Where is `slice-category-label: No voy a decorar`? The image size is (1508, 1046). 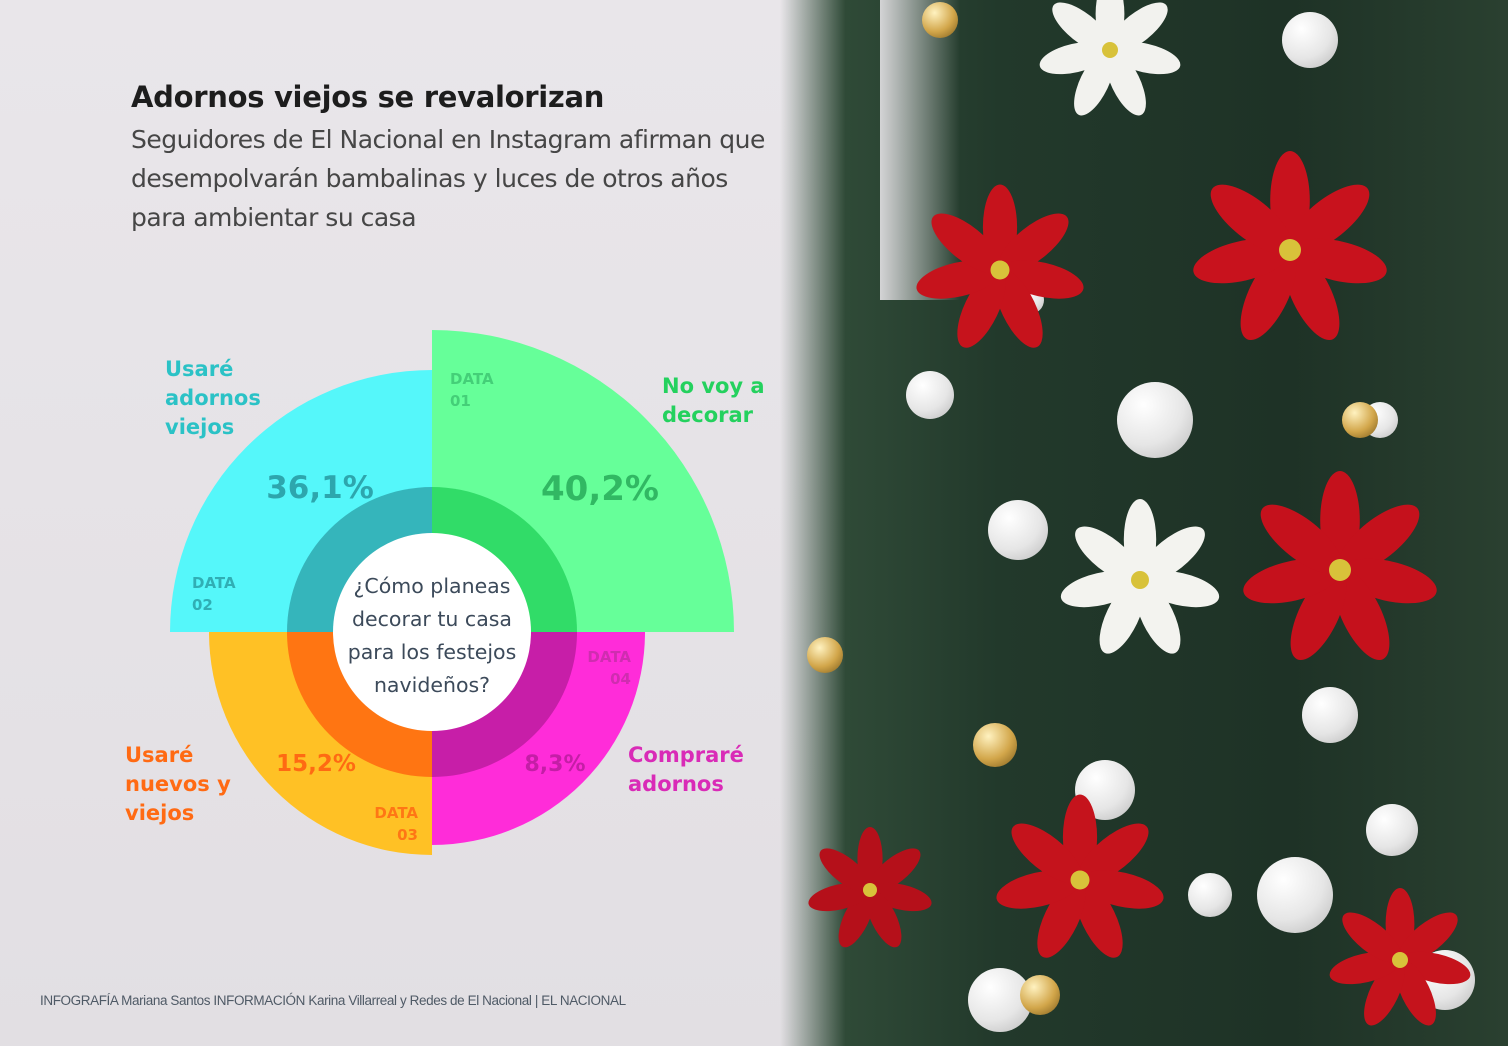
slice-category-label: No voy a decorar is located at coordinates (713, 400).